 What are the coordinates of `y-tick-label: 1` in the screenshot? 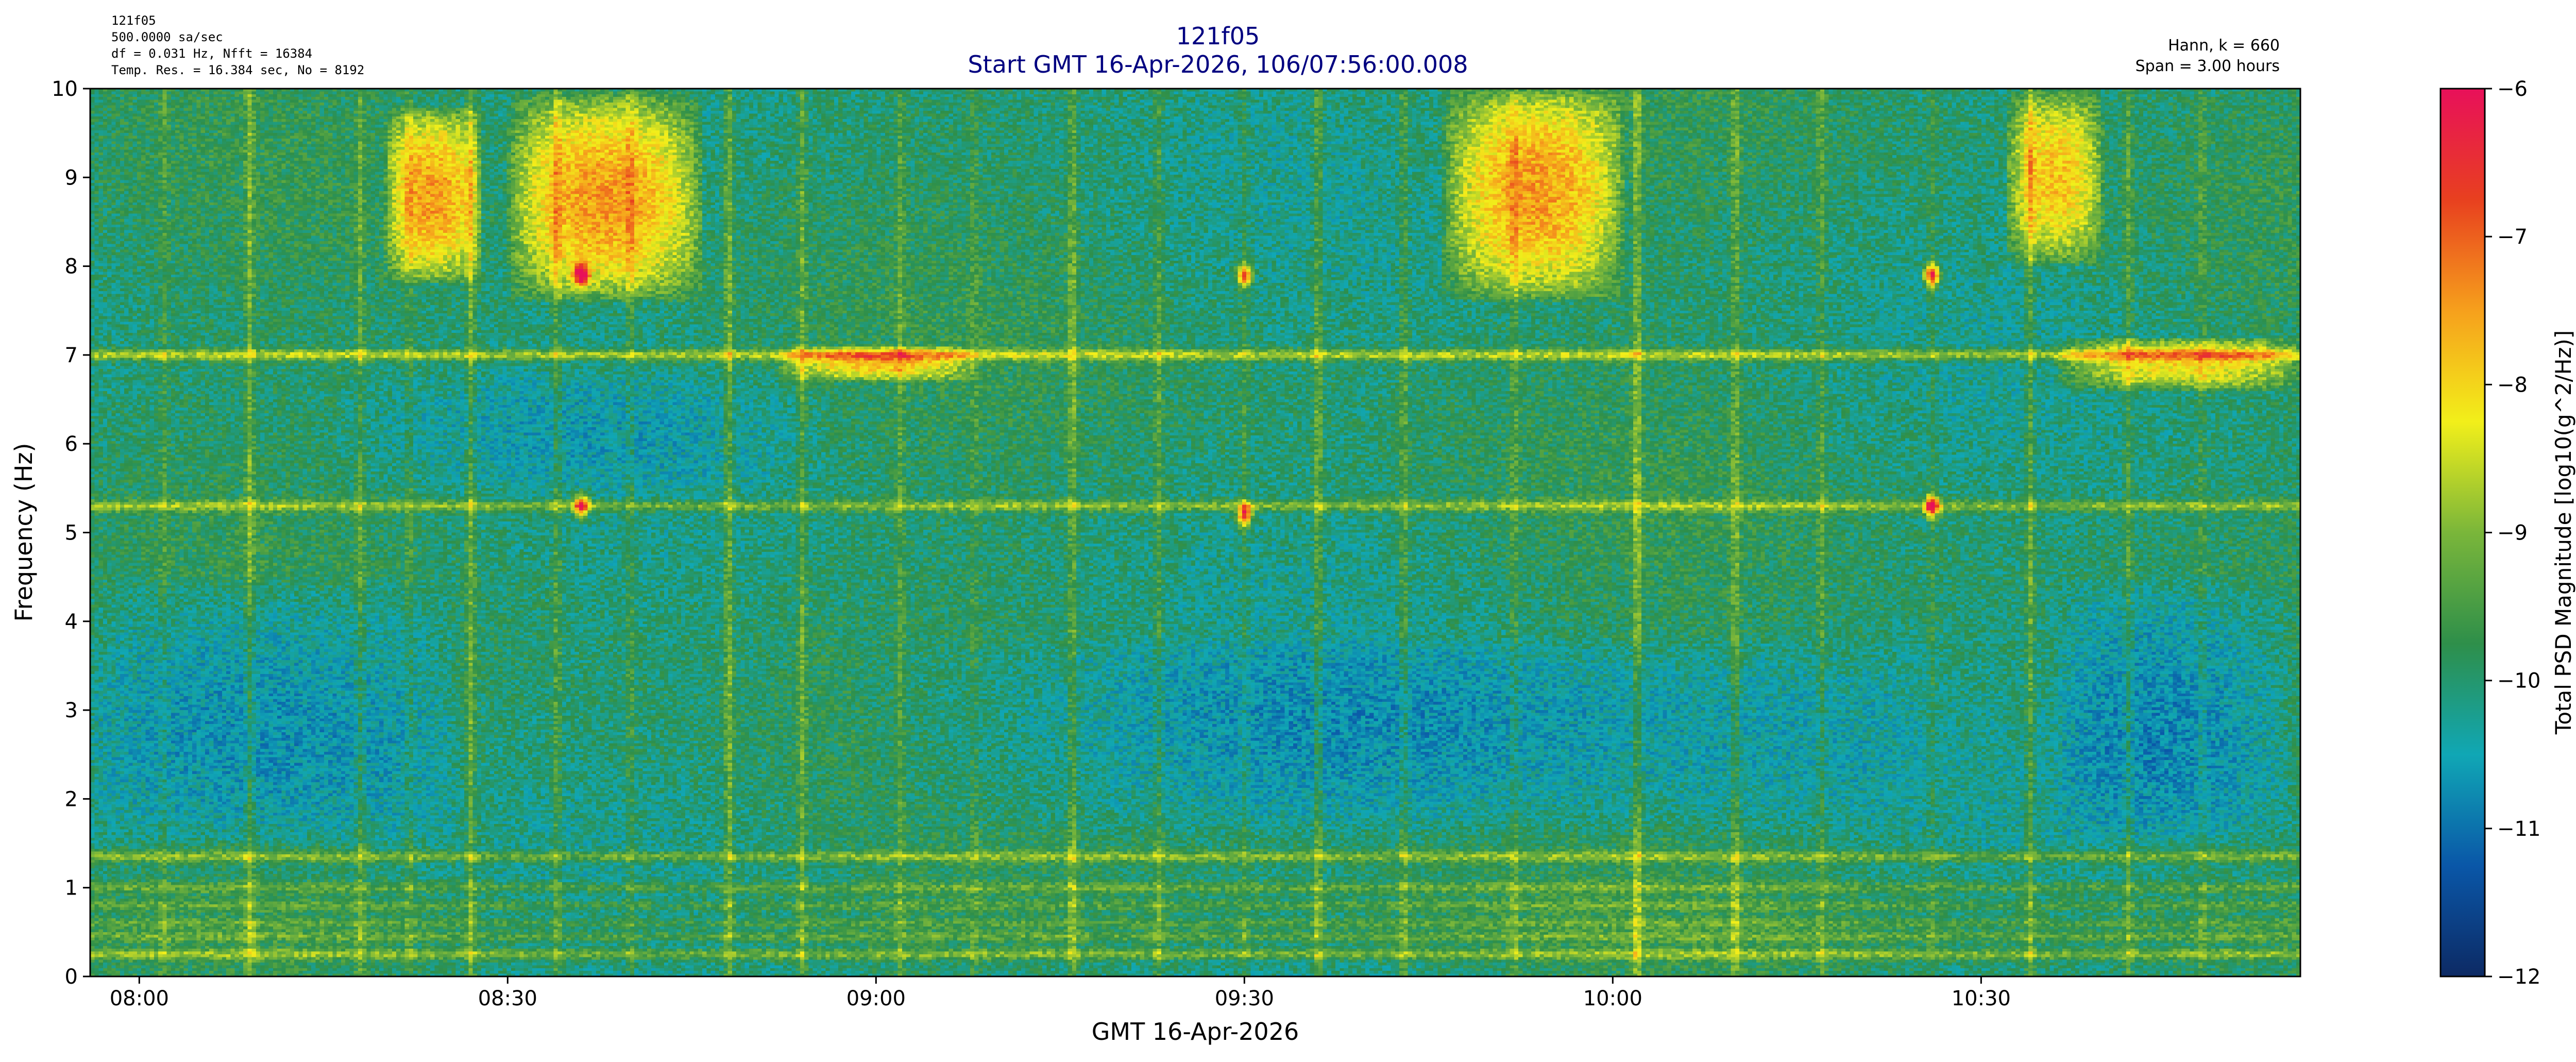 It's located at (71, 888).